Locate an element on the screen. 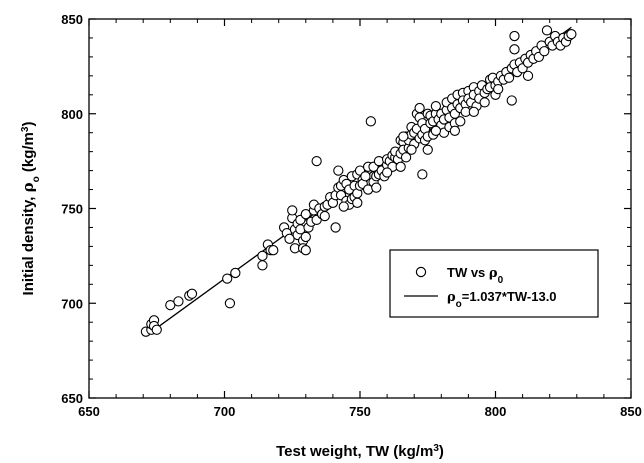  legend-box is located at coordinates (494, 283).